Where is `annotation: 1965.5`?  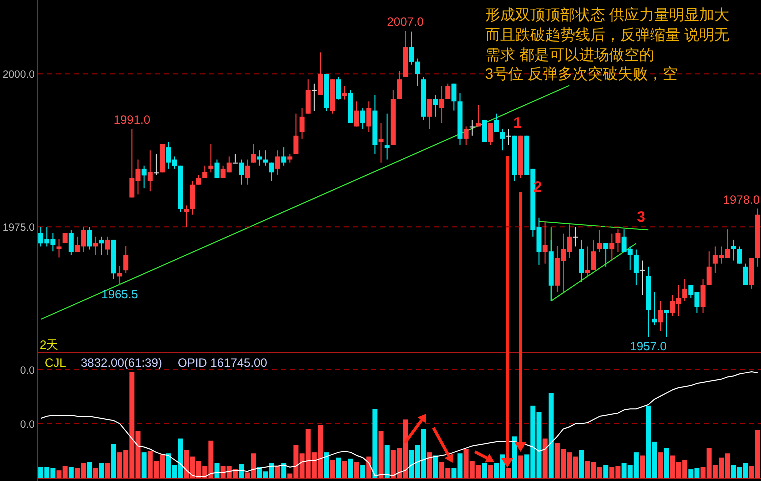
annotation: 1965.5 is located at coordinates (120, 294).